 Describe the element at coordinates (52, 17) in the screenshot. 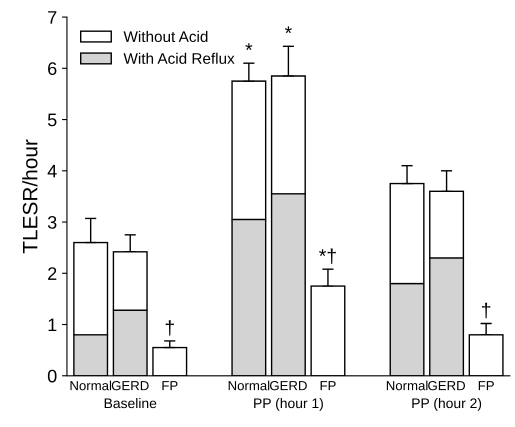

I see `y-tick-label: 7` at that location.